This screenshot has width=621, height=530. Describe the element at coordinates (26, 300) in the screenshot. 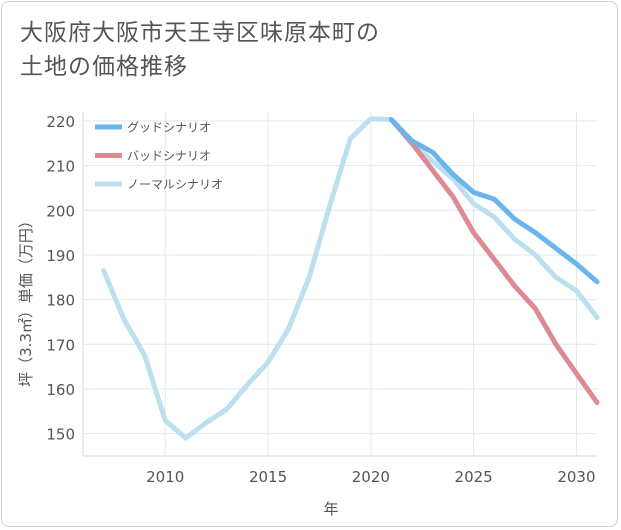

I see `y-axis-title: 坪（3.3㎡）単価（万円）` at that location.